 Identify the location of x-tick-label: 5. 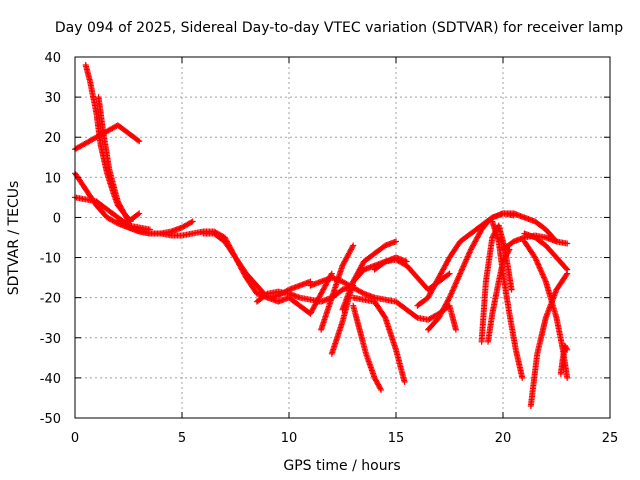
(182, 438).